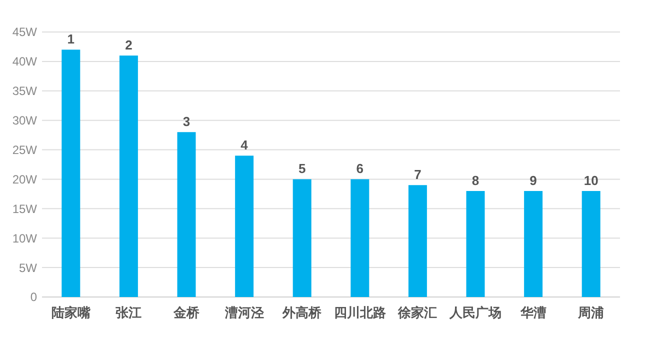 The height and width of the screenshot is (337, 660). Describe the element at coordinates (25, 179) in the screenshot. I see `y-tick-label: 20W` at that location.